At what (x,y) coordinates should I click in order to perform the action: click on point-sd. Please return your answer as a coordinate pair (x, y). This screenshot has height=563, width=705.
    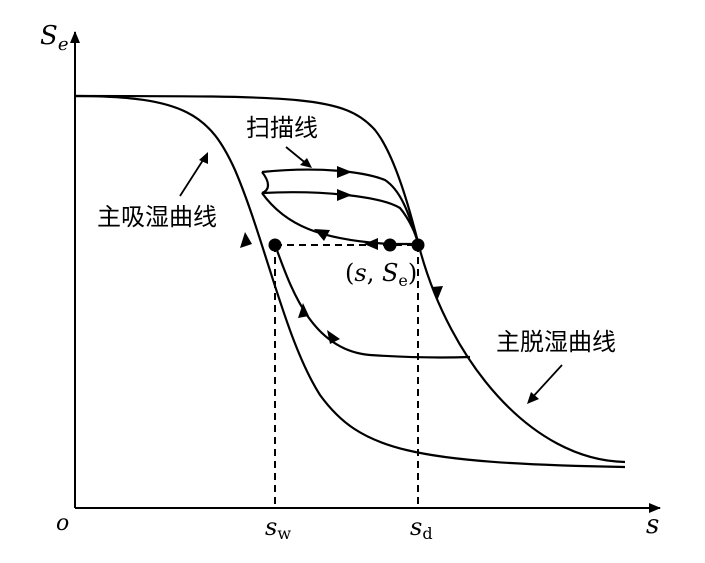
    Looking at the image, I should click on (418, 245).